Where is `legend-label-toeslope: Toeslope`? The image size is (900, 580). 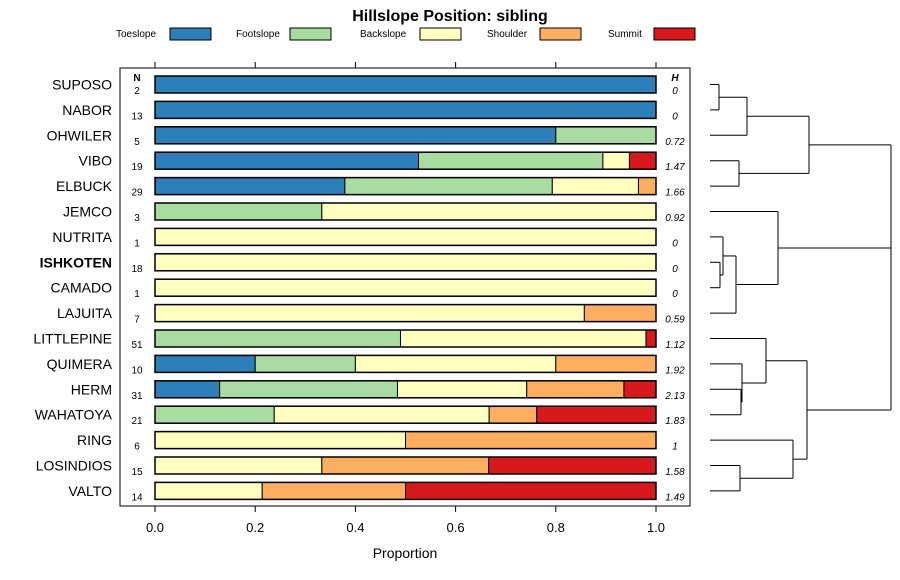
legend-label-toeslope: Toeslope is located at coordinates (136, 34).